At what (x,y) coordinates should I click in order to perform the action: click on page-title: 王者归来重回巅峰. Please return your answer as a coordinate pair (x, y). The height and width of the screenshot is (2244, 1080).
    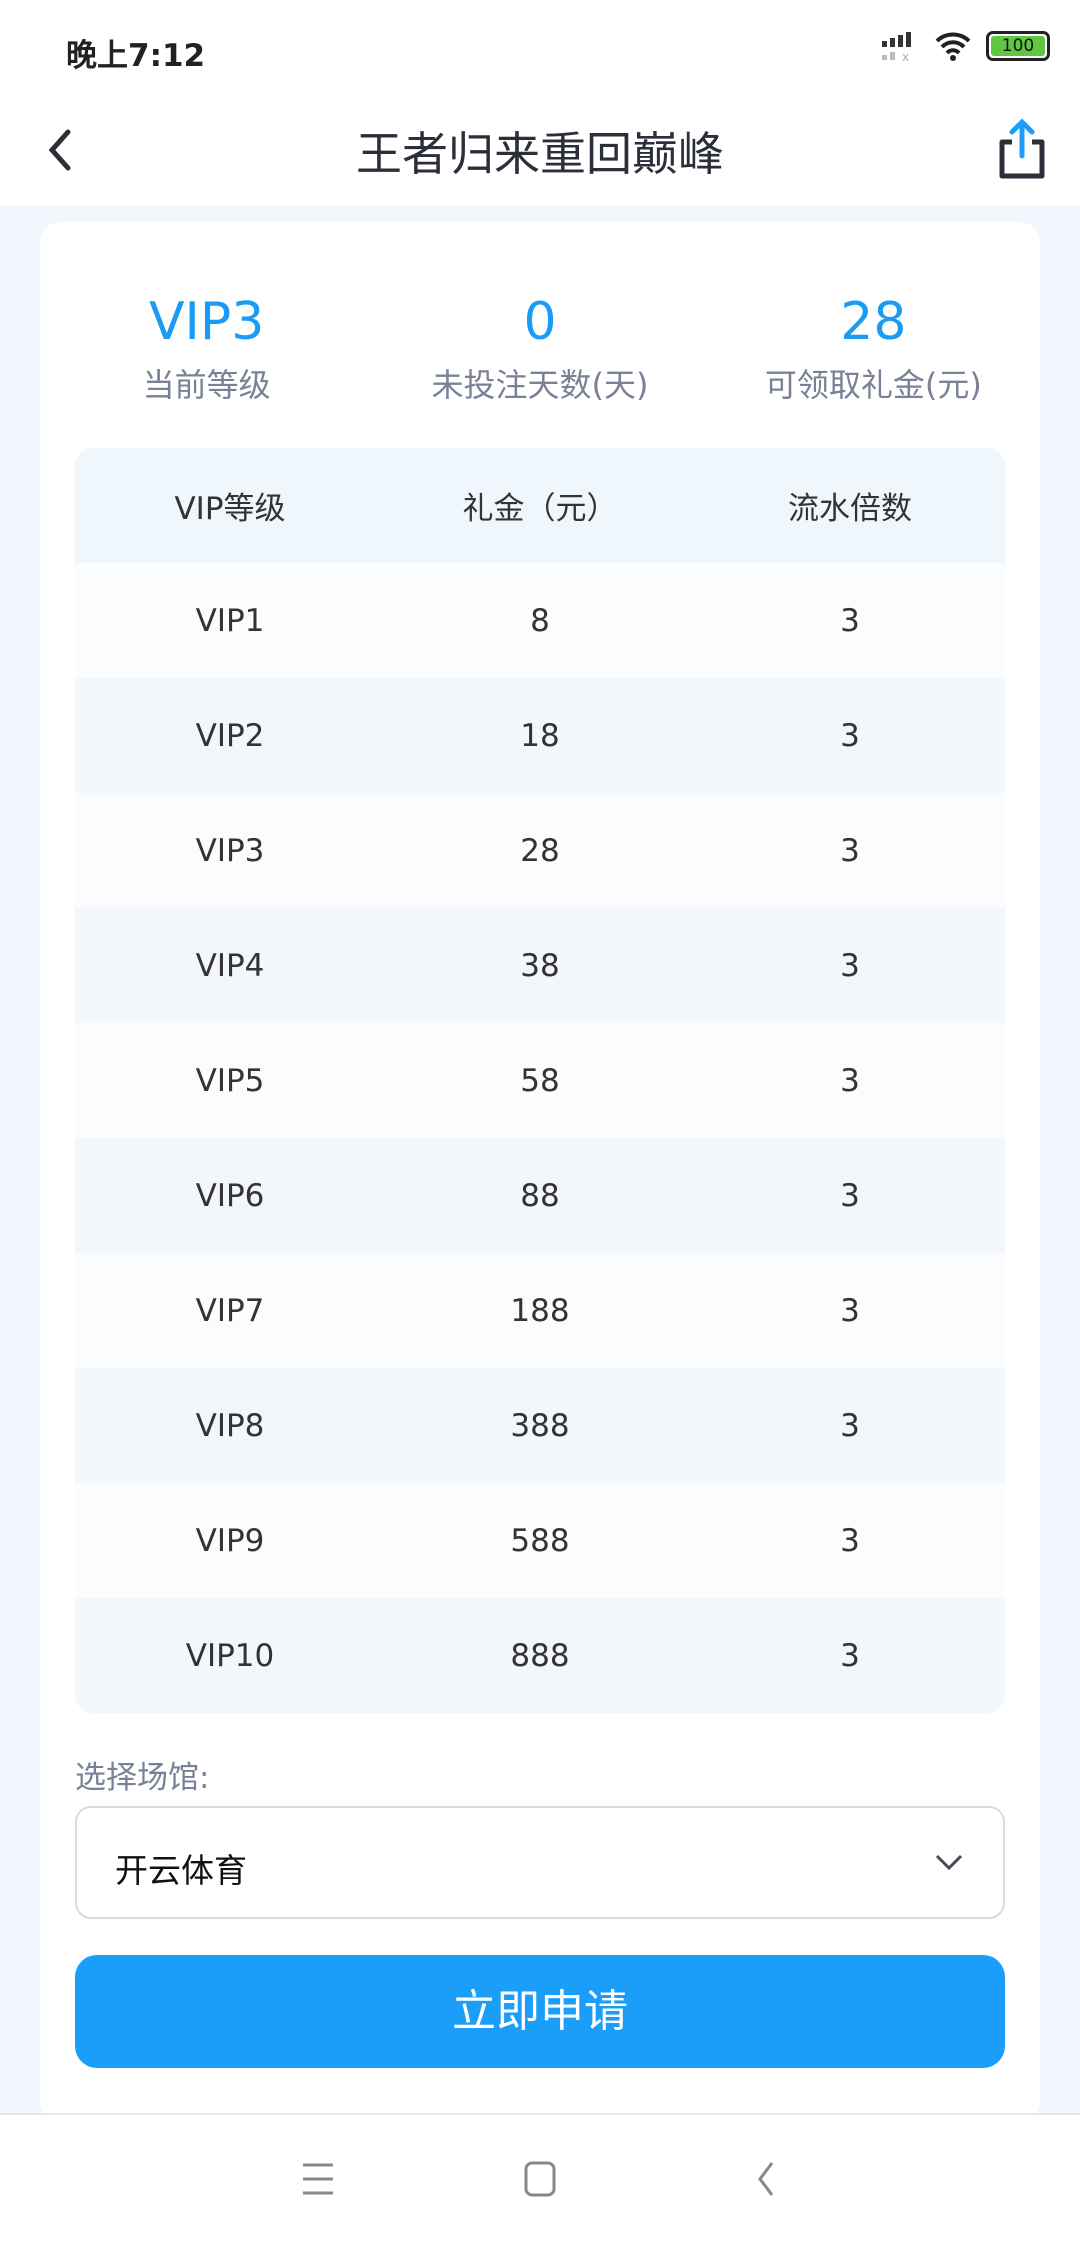
    Looking at the image, I should click on (540, 154).